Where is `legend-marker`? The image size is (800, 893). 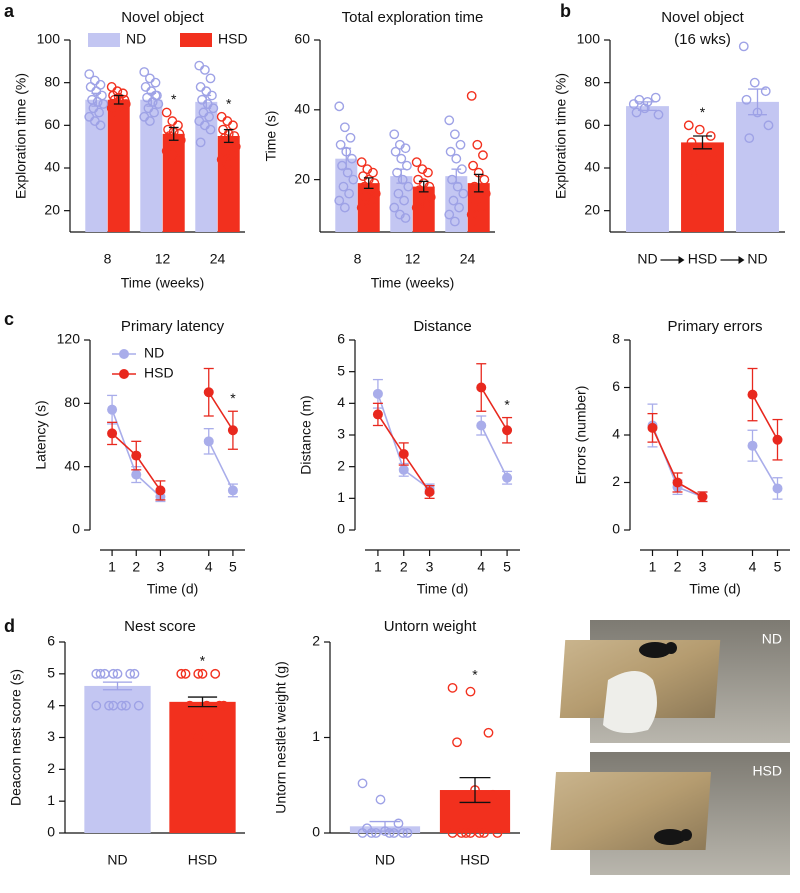
legend-marker is located at coordinates (124, 354).